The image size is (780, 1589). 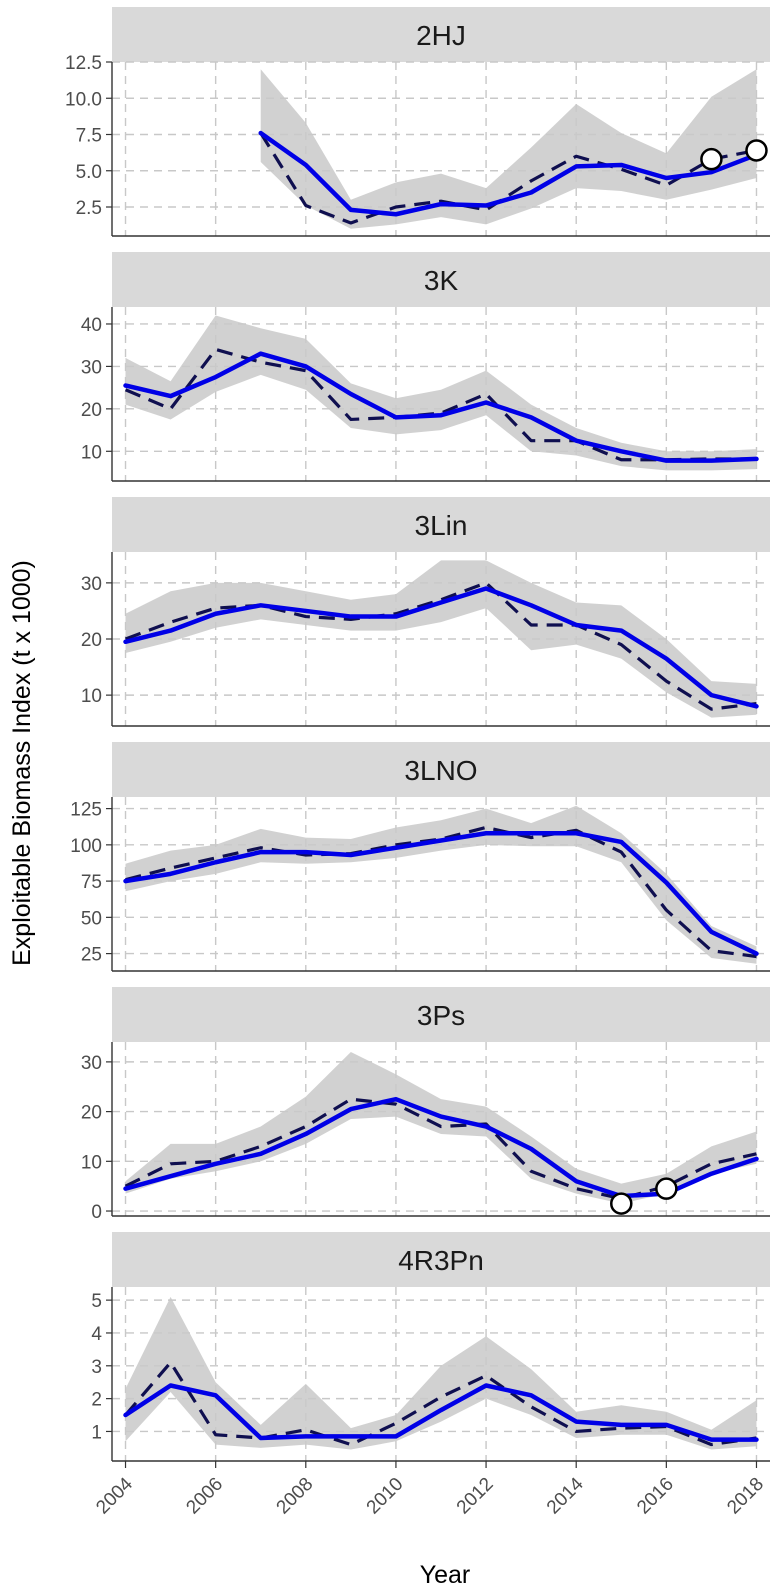 I want to click on y-tick-label: 100, so click(x=86, y=846).